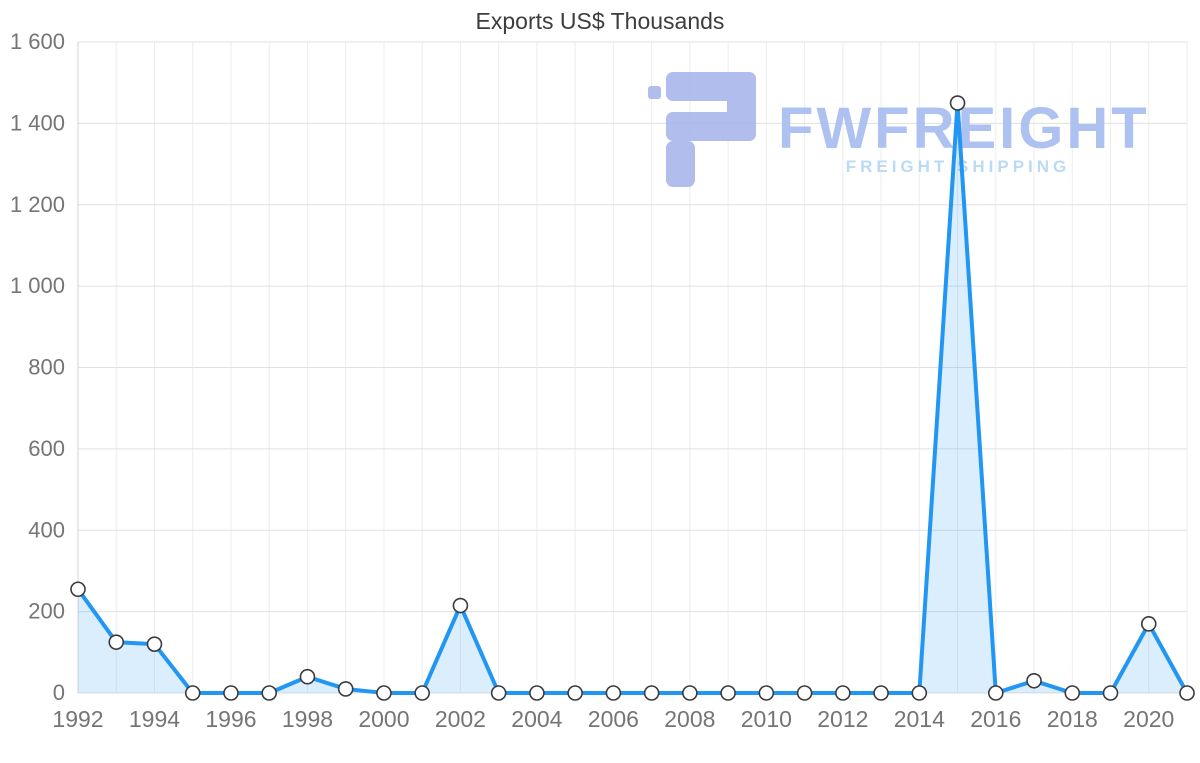 The width and height of the screenshot is (1200, 763). What do you see at coordinates (46, 529) in the screenshot?
I see `y-axis-tick-label: 400` at bounding box center [46, 529].